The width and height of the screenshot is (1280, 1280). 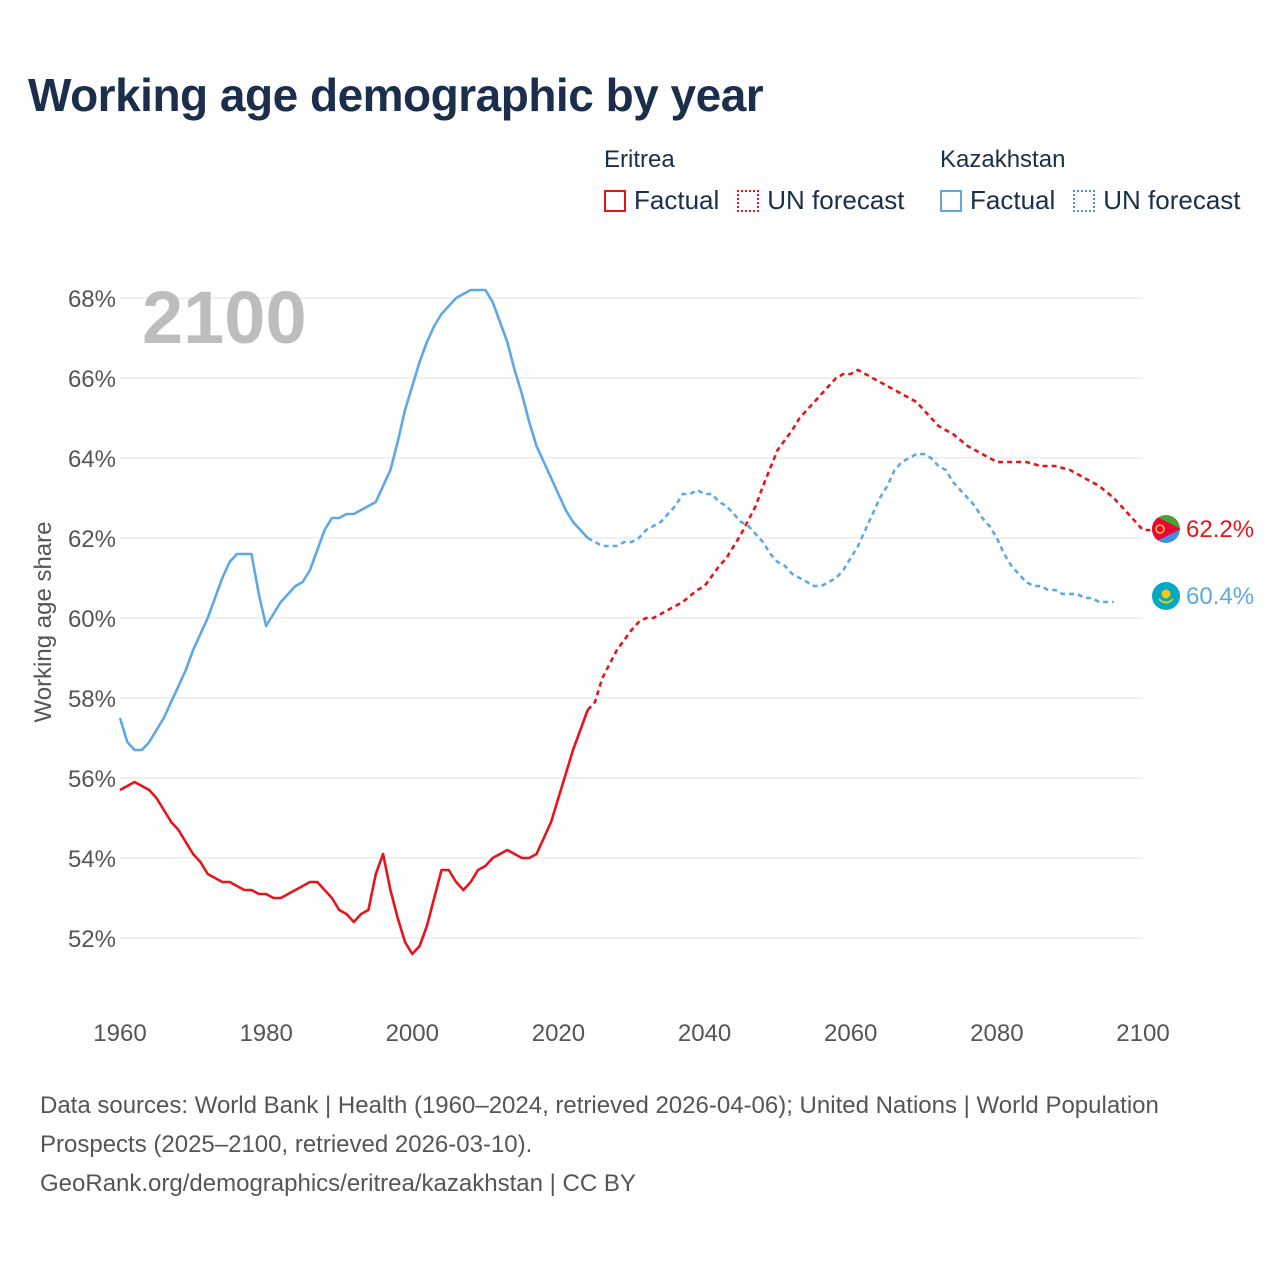 What do you see at coordinates (354, 832) in the screenshot?
I see `series-line-eritrea-factual` at bounding box center [354, 832].